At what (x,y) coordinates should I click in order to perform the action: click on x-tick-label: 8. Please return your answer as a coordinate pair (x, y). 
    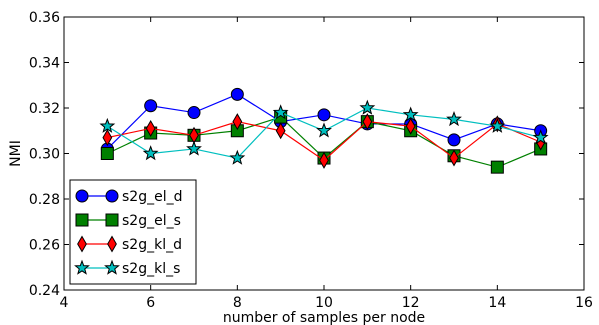
    Looking at the image, I should click on (237, 303).